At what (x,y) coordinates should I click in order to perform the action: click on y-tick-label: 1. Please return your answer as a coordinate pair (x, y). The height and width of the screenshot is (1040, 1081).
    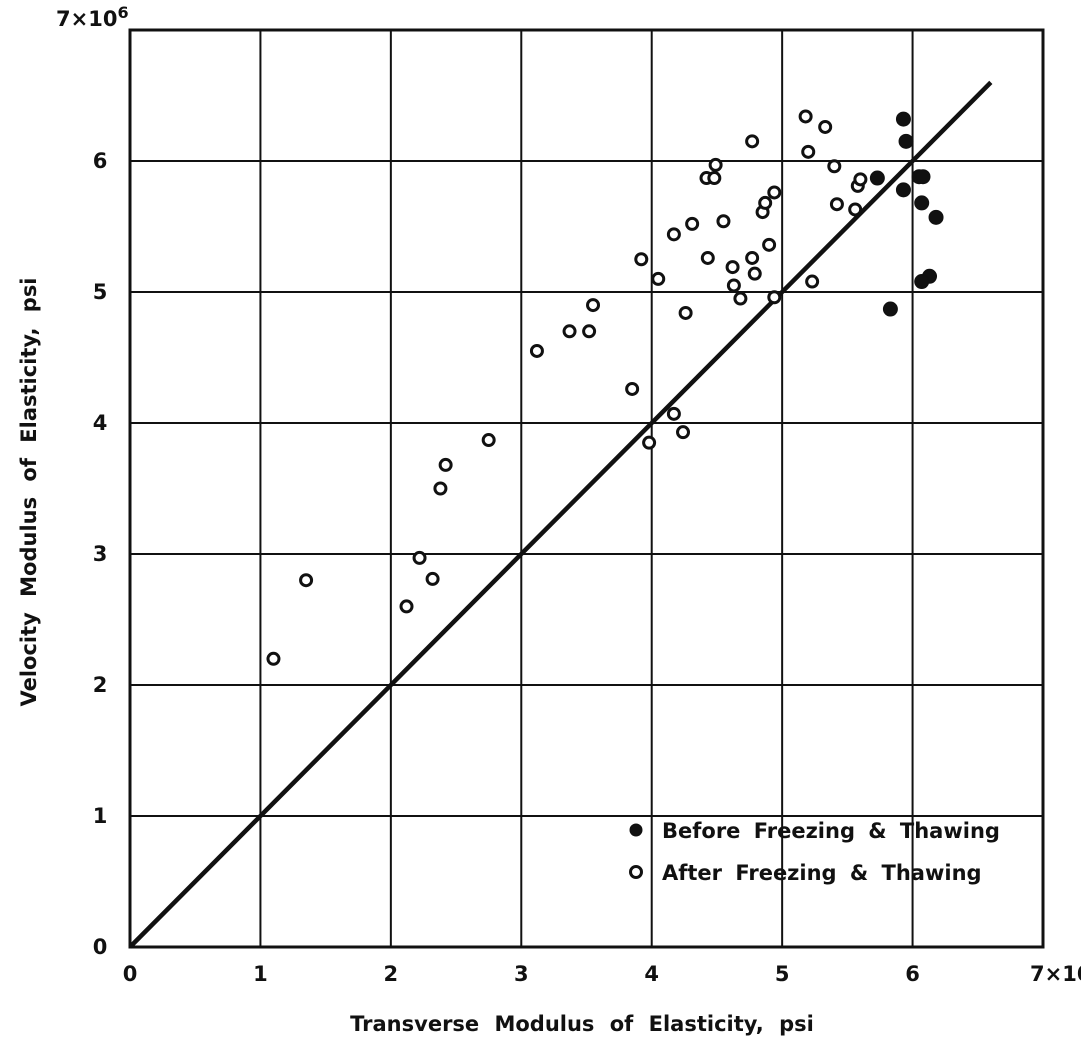
    Looking at the image, I should click on (100, 816).